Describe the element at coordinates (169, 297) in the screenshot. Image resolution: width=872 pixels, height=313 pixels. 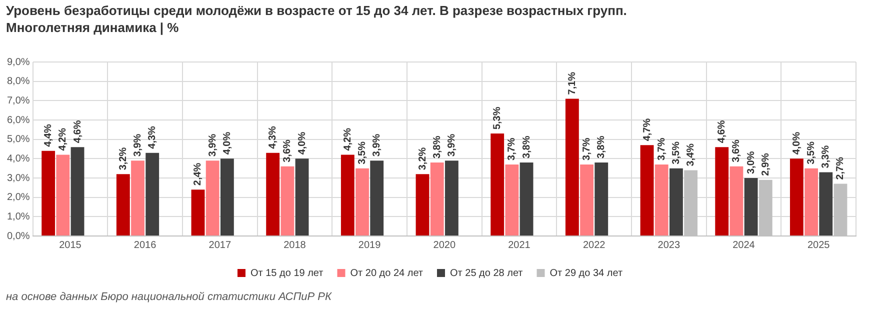
I see `text: на основе данных Бюро национальной статистики АСПиР РК` at that location.